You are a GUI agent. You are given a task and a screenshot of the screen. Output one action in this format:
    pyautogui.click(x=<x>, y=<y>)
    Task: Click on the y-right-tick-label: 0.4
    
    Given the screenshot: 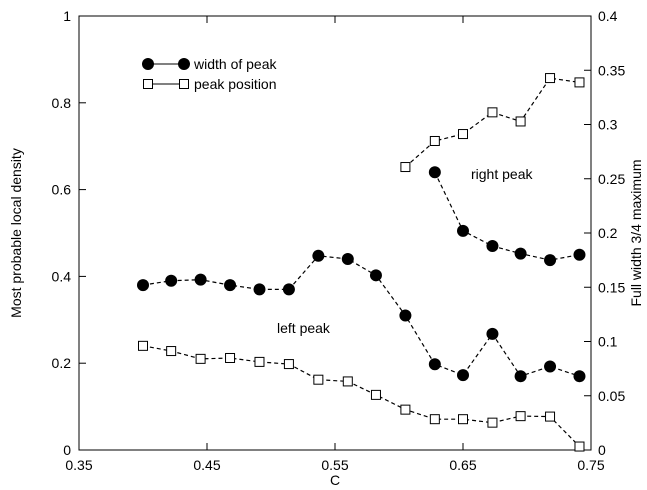 What is the action you would take?
    pyautogui.click(x=608, y=16)
    